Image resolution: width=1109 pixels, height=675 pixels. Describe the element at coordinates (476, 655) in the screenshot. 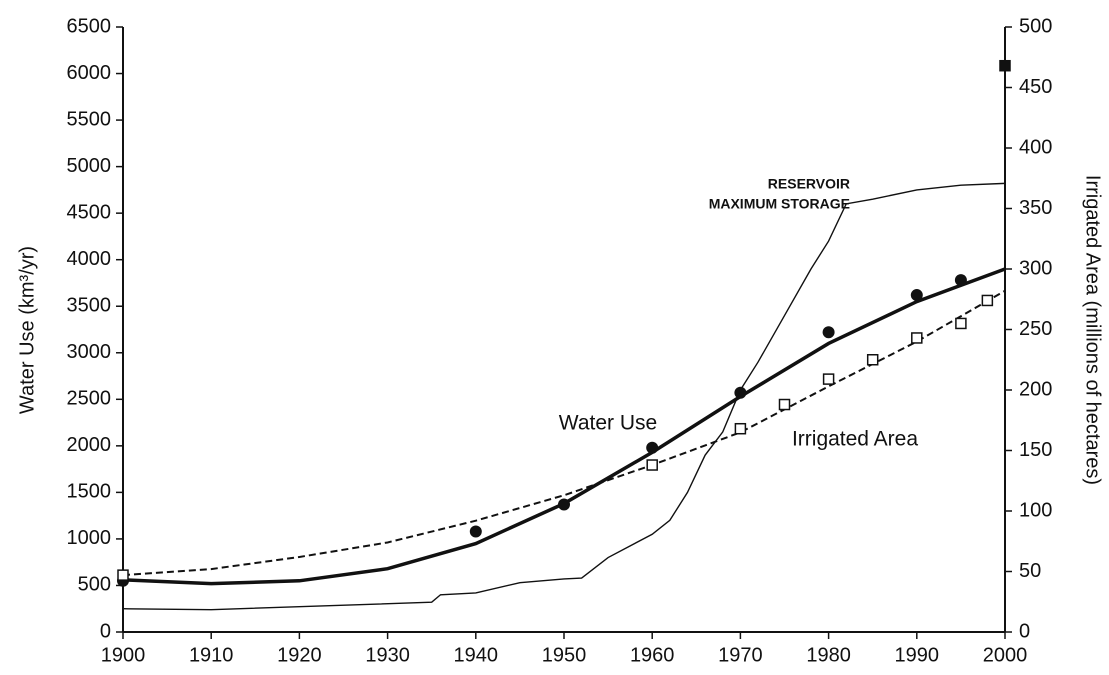

I see `x-tick-label: 1940` at that location.